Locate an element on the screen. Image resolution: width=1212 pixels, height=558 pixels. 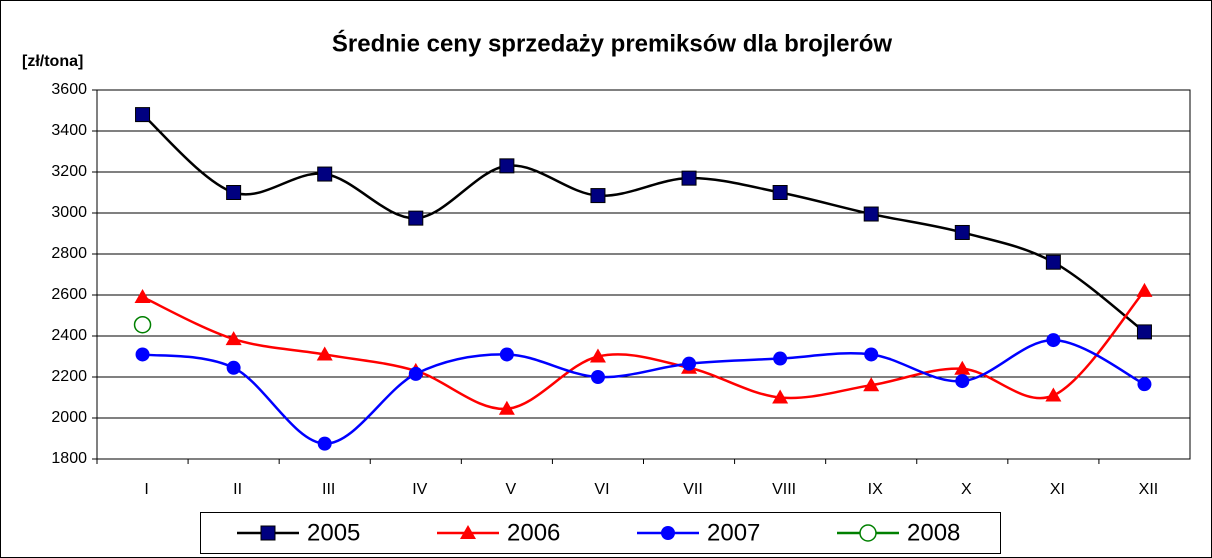
x-tick-label: I is located at coordinates (146, 489).